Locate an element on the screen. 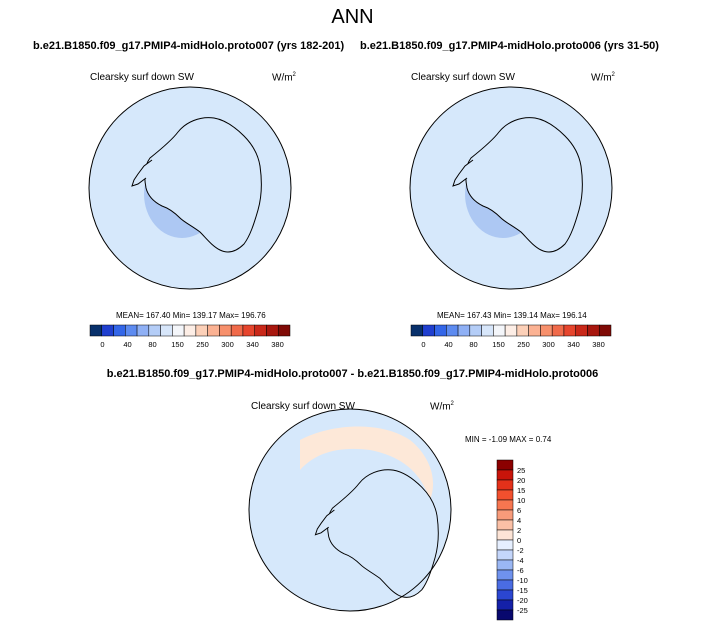 This screenshot has height=631, width=705. panel1-colorbar: 0 40 80 150 250 300 340 380 is located at coordinates (190, 336).